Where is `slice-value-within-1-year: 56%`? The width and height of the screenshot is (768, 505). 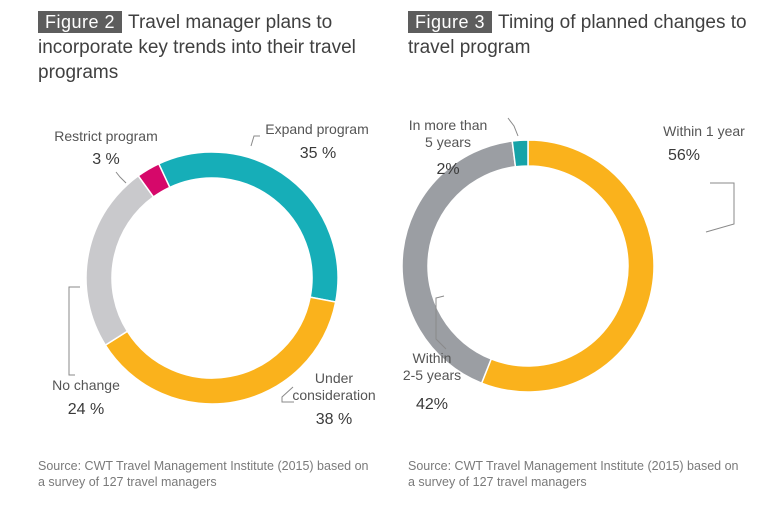
slice-value-within-1-year: 56% is located at coordinates (684, 155).